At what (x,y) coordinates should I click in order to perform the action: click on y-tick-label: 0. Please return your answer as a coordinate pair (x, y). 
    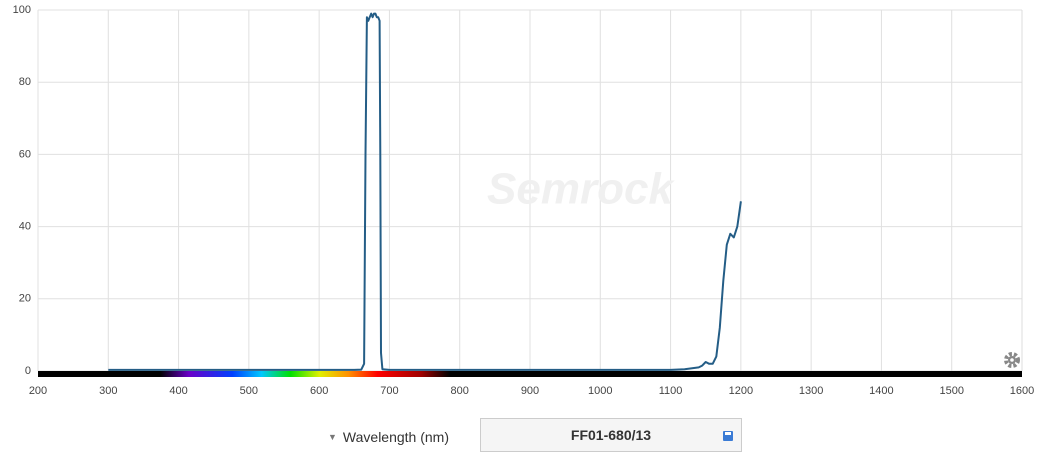
    Looking at the image, I should click on (28, 371).